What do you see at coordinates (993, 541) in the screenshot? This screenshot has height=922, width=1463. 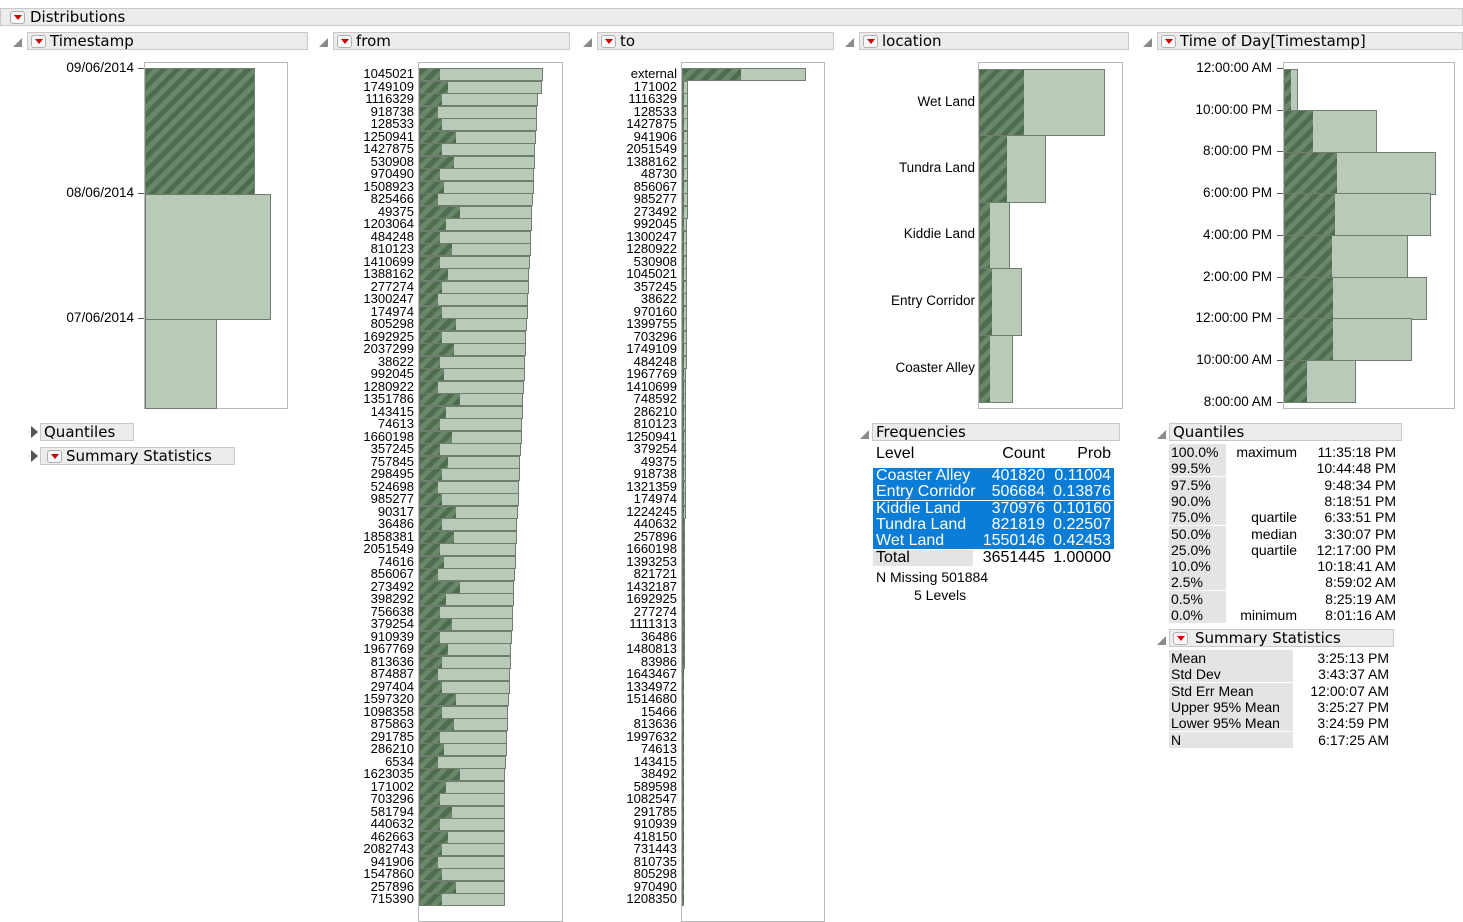 I see `frequency-row: Wet Land 1550146 0.42453` at bounding box center [993, 541].